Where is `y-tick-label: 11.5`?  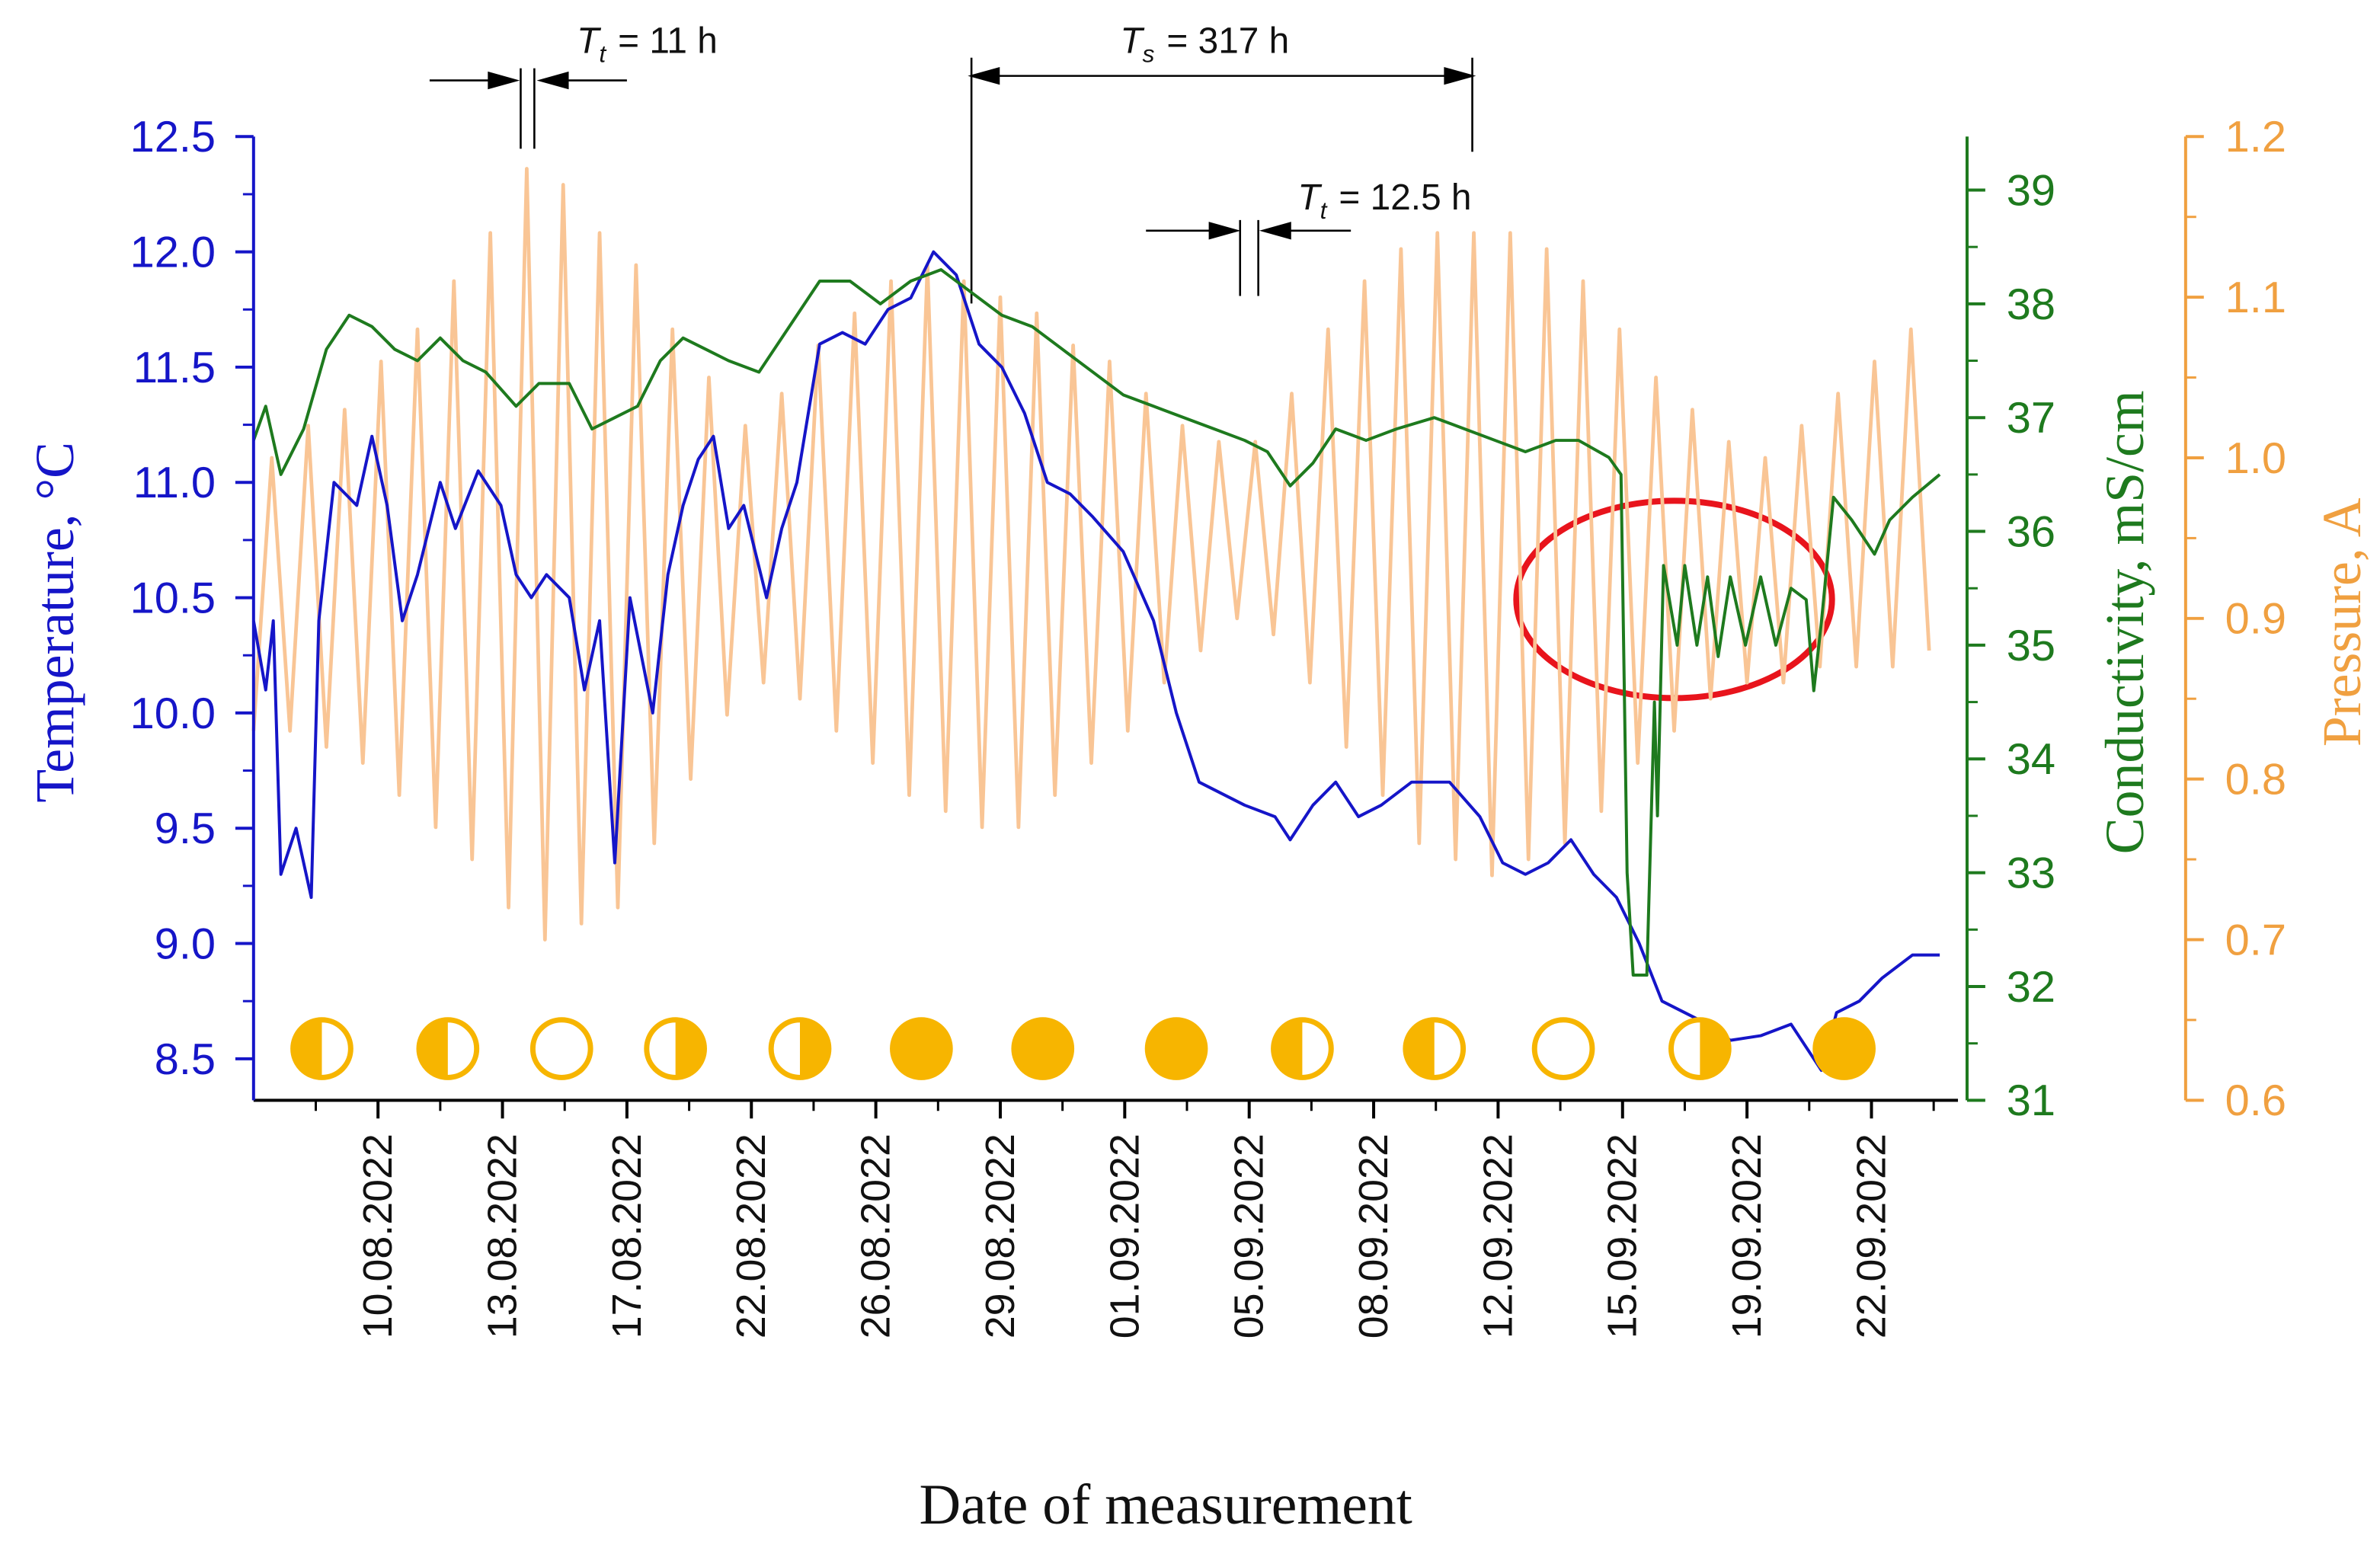 y-tick-label: 11.5 is located at coordinates (174, 368).